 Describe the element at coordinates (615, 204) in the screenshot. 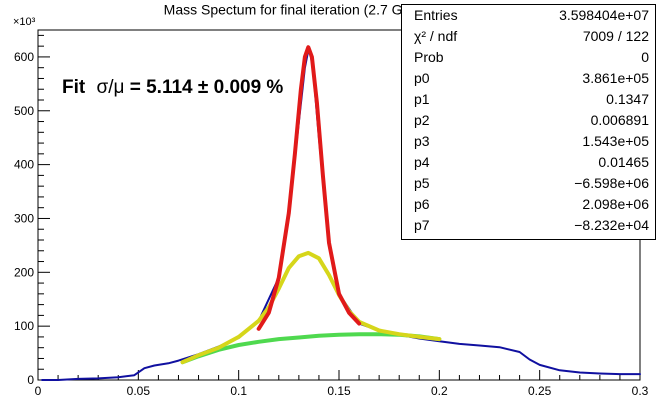

I see `stats-value: 2.098e+06` at that location.